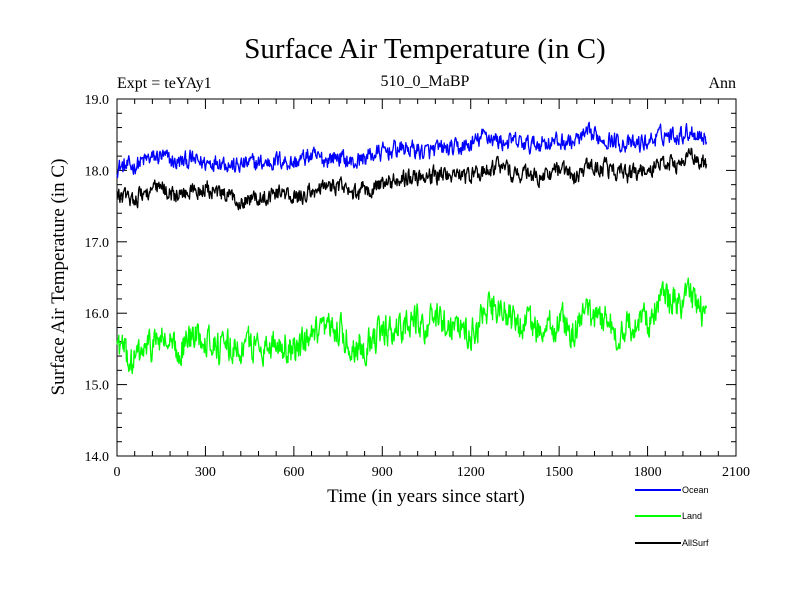 The height and width of the screenshot is (600, 800). Describe the element at coordinates (471, 472) in the screenshot. I see `x-tick-label: 1200` at that location.